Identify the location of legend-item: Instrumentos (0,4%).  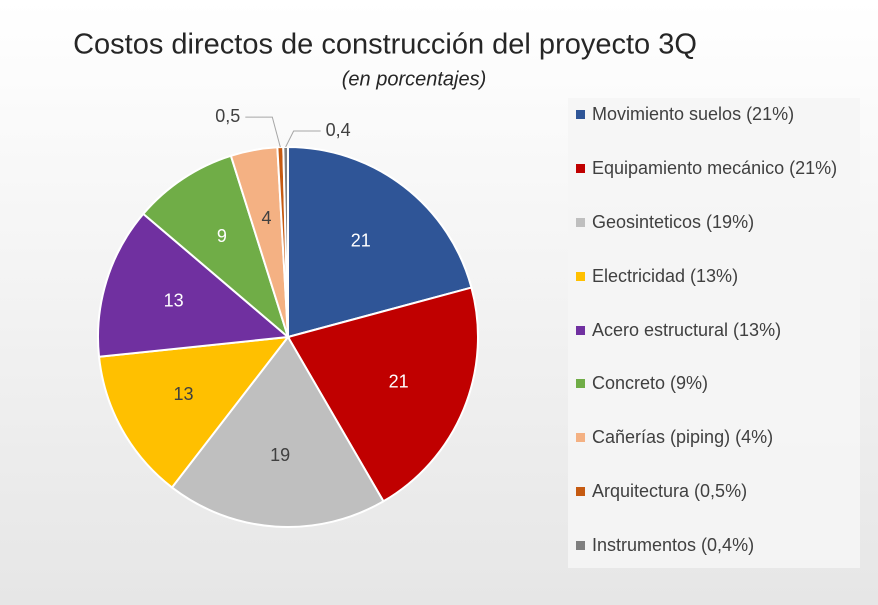
(714, 545).